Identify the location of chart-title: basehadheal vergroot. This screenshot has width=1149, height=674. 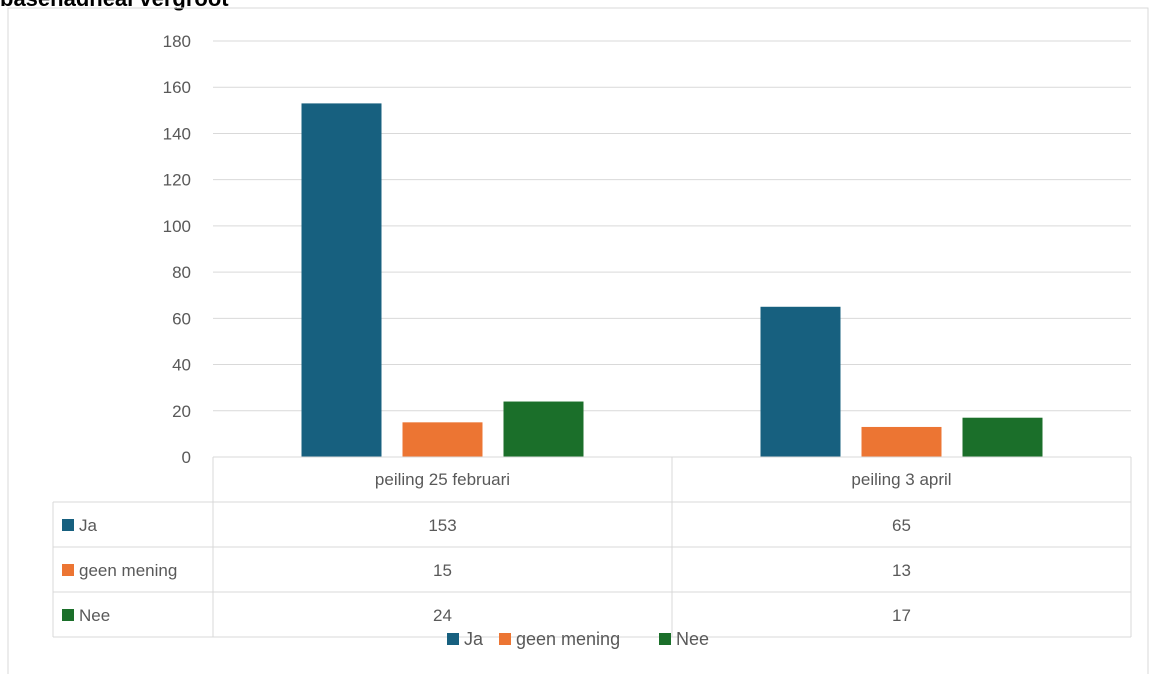
(114, 6).